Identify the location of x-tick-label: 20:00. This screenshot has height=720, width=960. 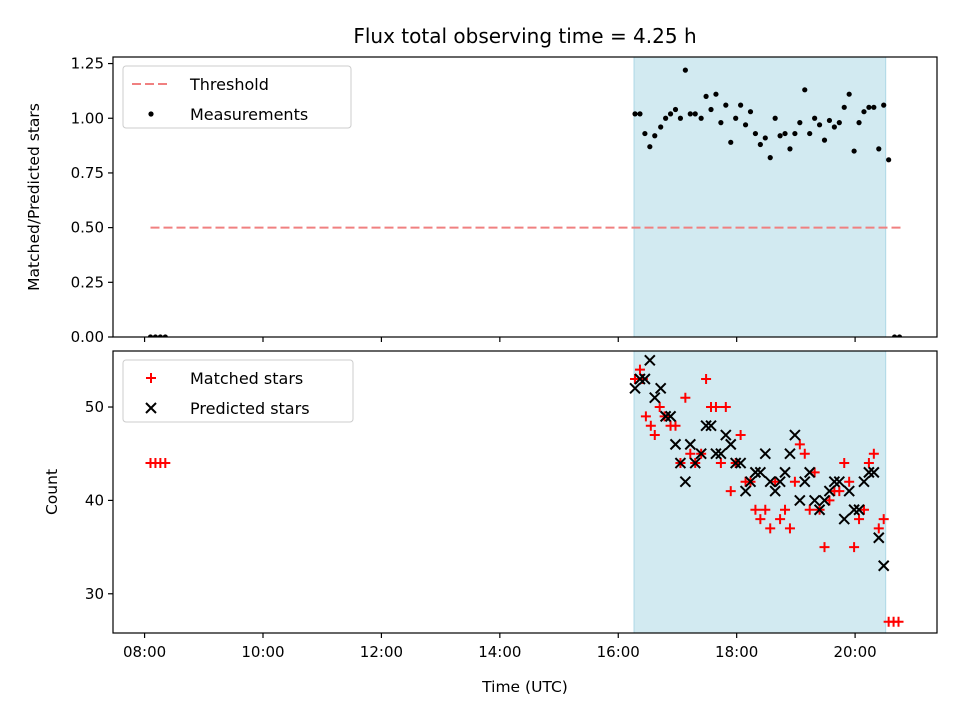
(854, 652).